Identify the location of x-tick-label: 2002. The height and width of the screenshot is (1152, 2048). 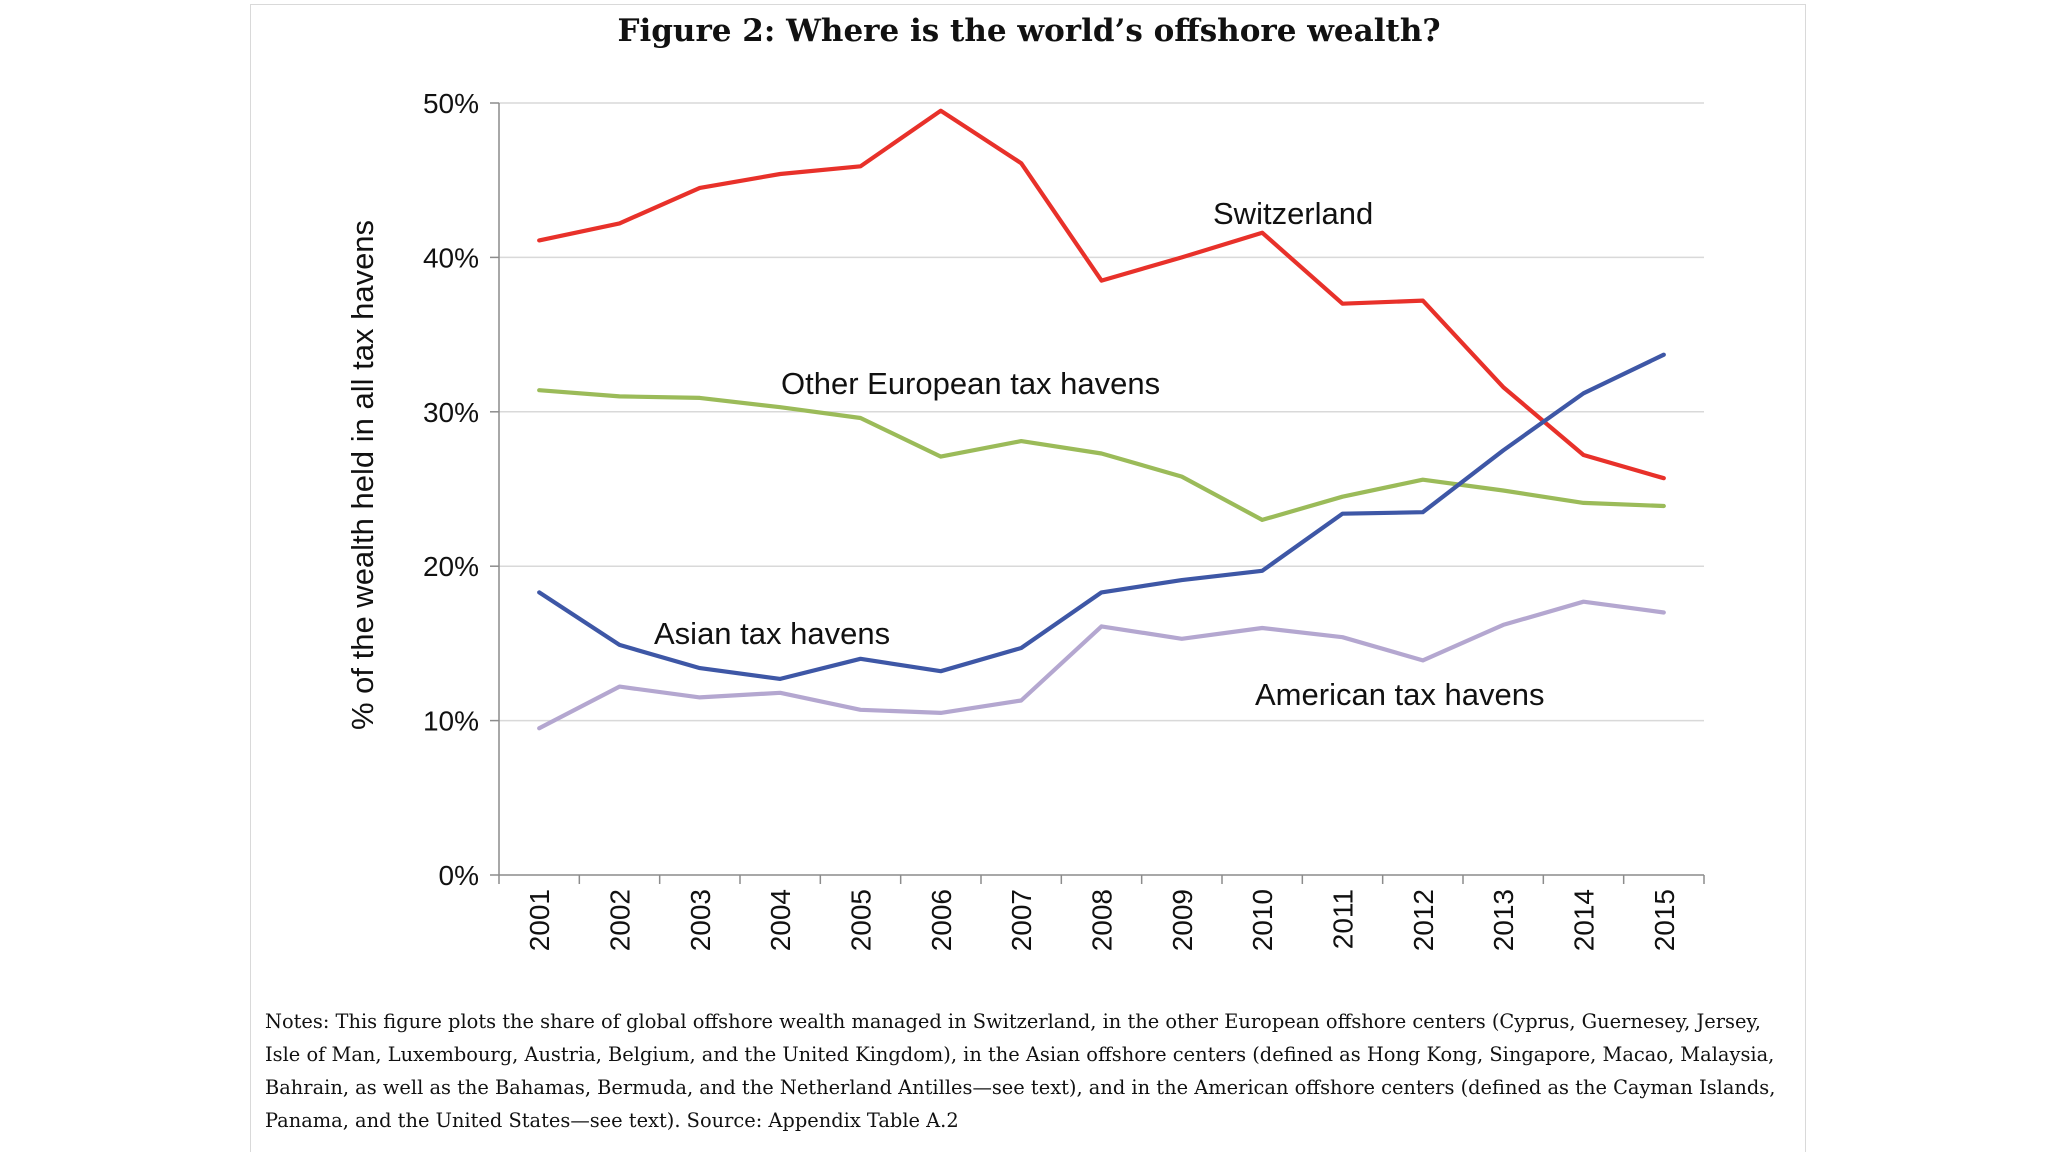
(620, 920).